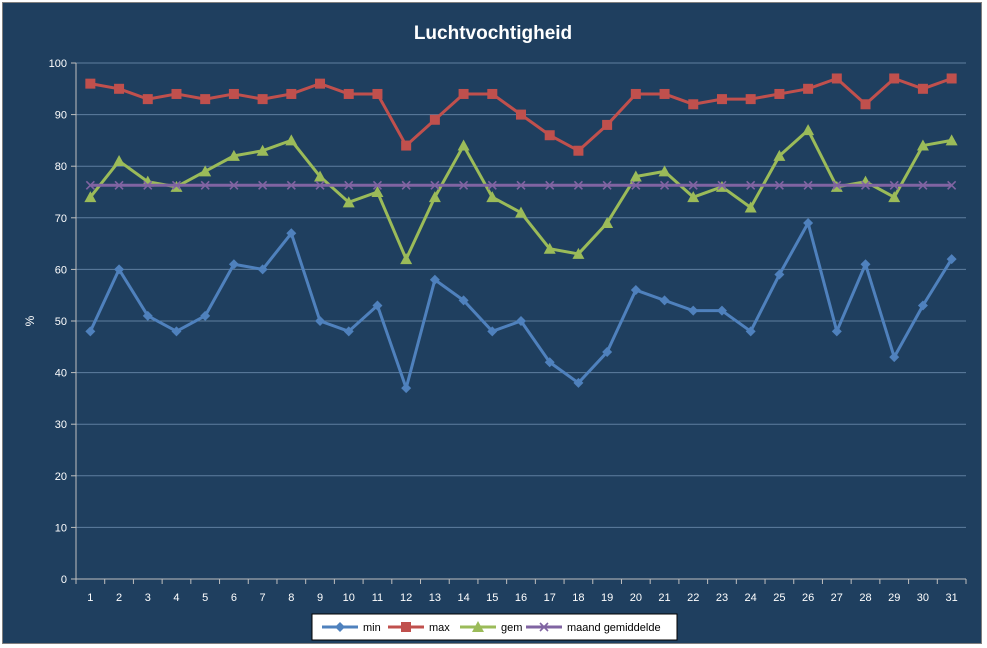 The image size is (987, 648). Describe the element at coordinates (148, 598) in the screenshot. I see `x-tick-label: 3` at that location.